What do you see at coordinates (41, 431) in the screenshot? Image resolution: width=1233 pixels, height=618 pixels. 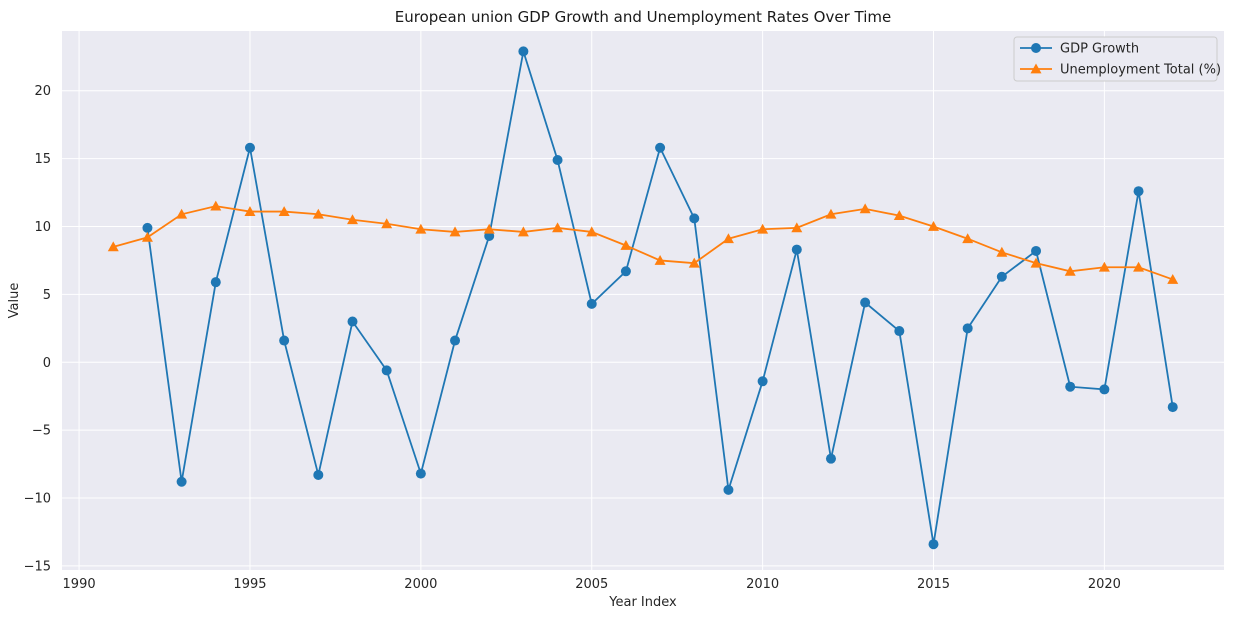 I see `y-tick-label: −5` at bounding box center [41, 431].